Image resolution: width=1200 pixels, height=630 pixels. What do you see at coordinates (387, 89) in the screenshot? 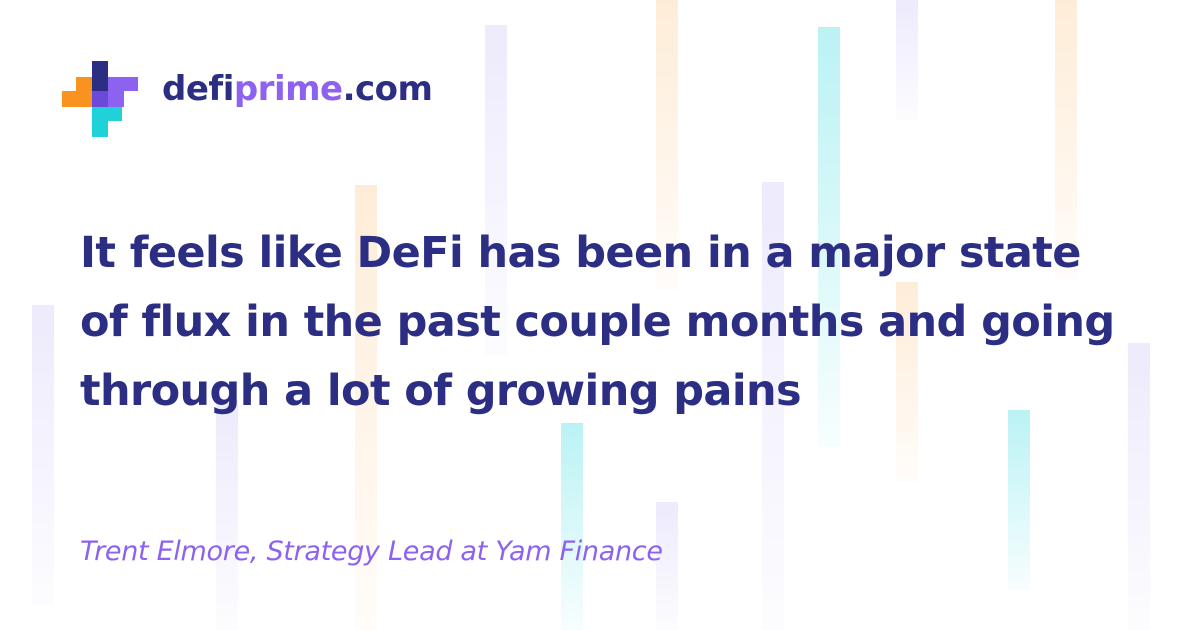
I see `brand-part-domain: .com` at bounding box center [387, 89].